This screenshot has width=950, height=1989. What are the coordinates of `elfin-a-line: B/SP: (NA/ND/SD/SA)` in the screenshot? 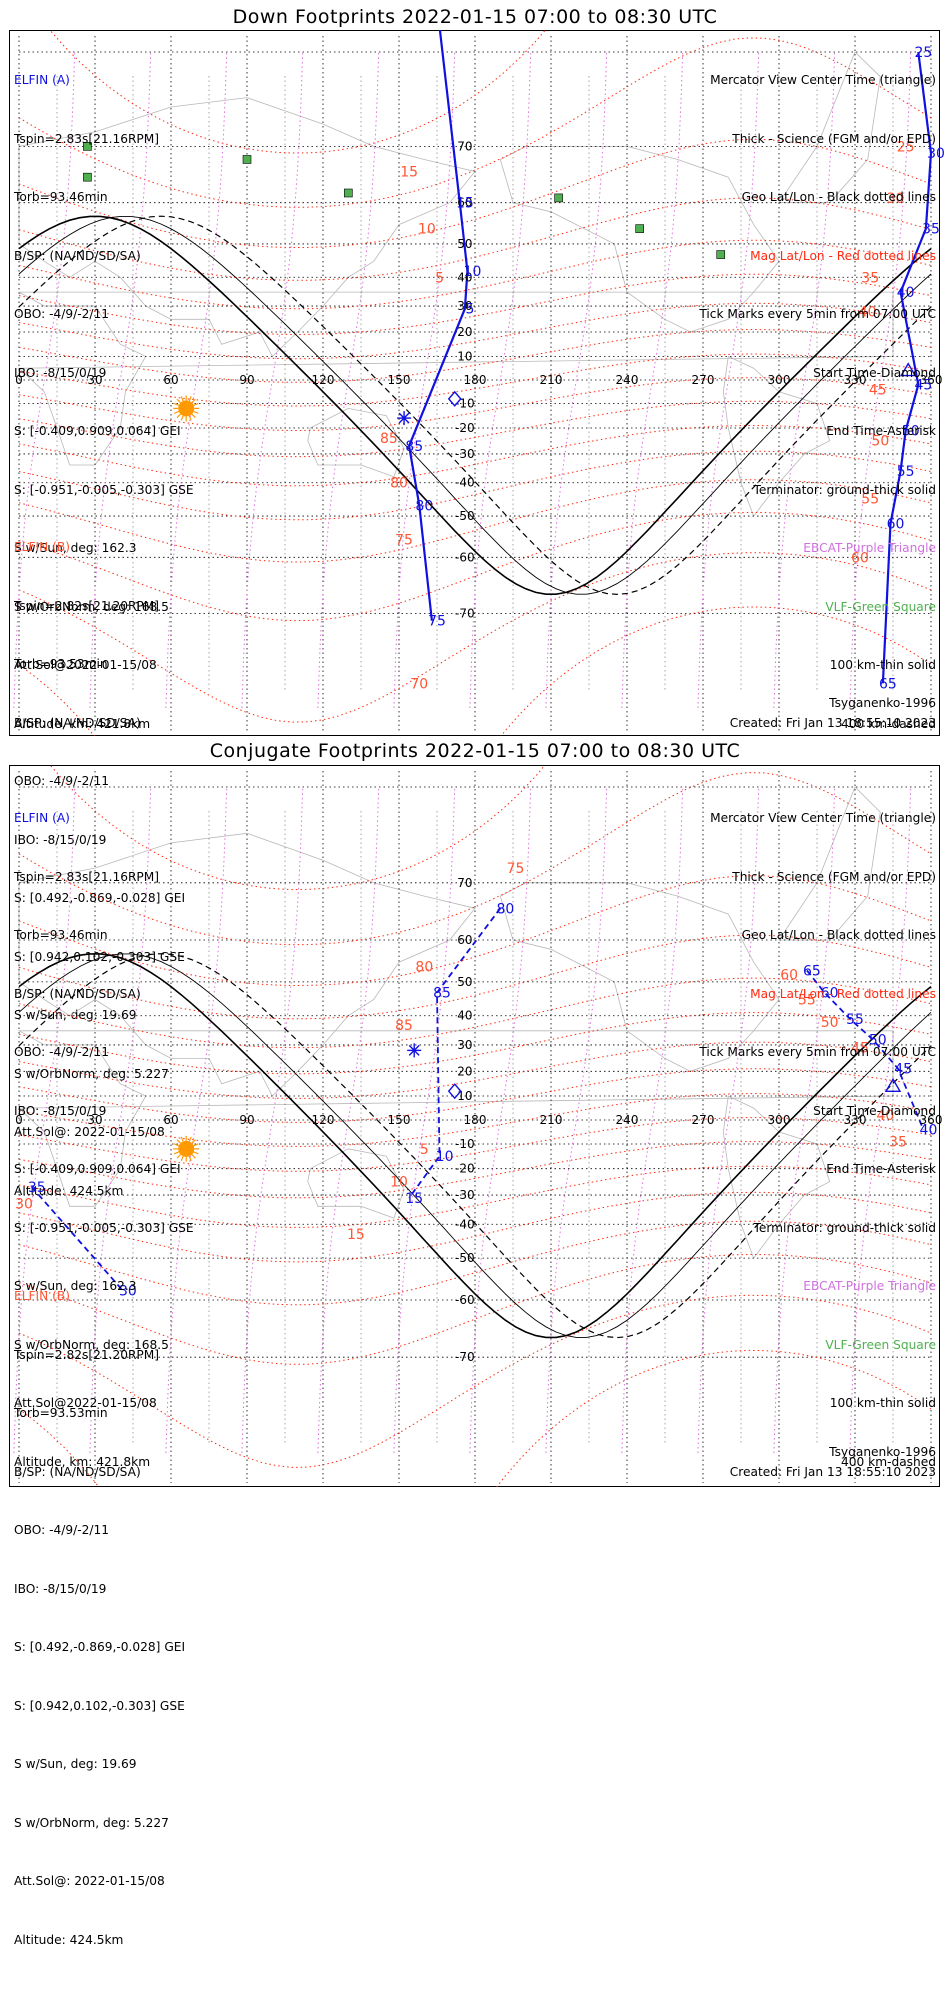 It's located at (77, 255).